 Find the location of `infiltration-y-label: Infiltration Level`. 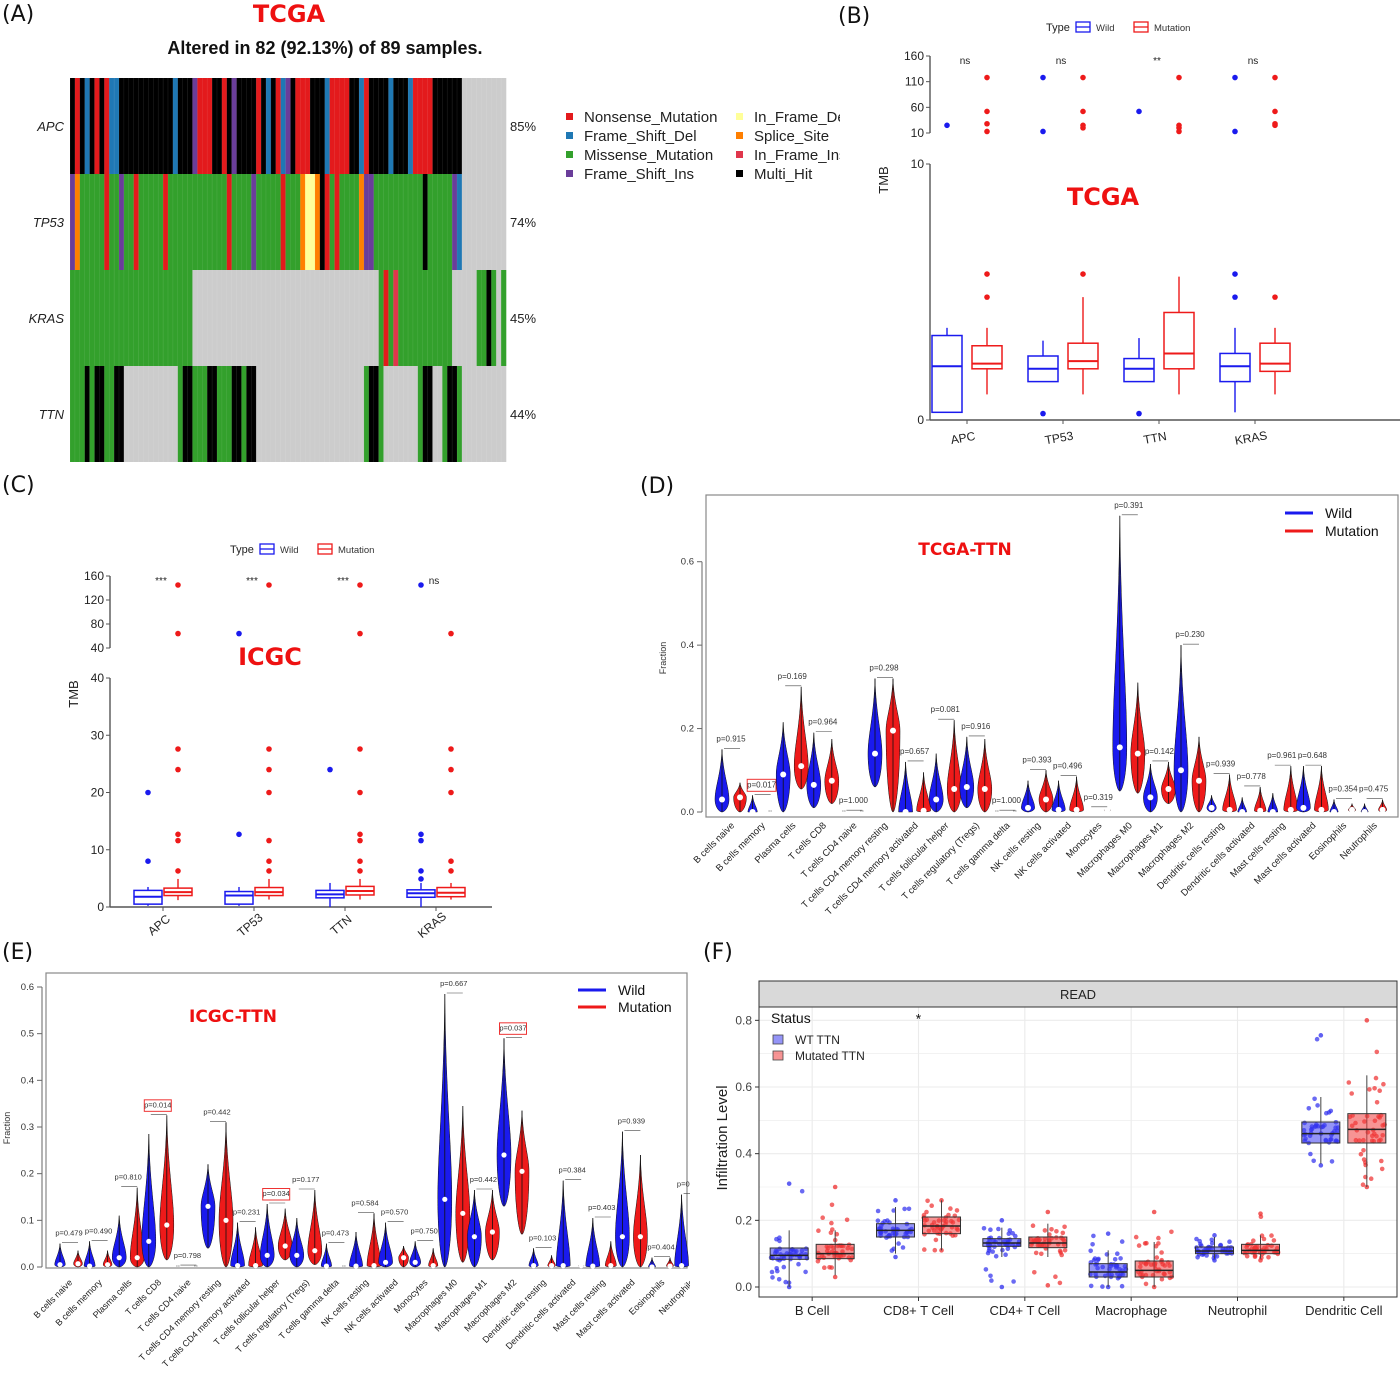

infiltration-y-label: Infiltration Level is located at coordinates (722, 1137).